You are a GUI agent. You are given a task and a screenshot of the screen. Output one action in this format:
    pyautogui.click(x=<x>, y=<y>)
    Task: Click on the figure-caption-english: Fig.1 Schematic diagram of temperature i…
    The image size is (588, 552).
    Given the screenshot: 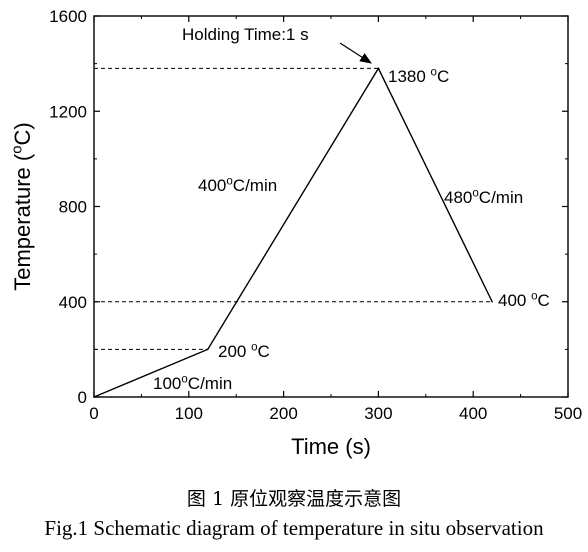 What is the action you would take?
    pyautogui.click(x=294, y=528)
    